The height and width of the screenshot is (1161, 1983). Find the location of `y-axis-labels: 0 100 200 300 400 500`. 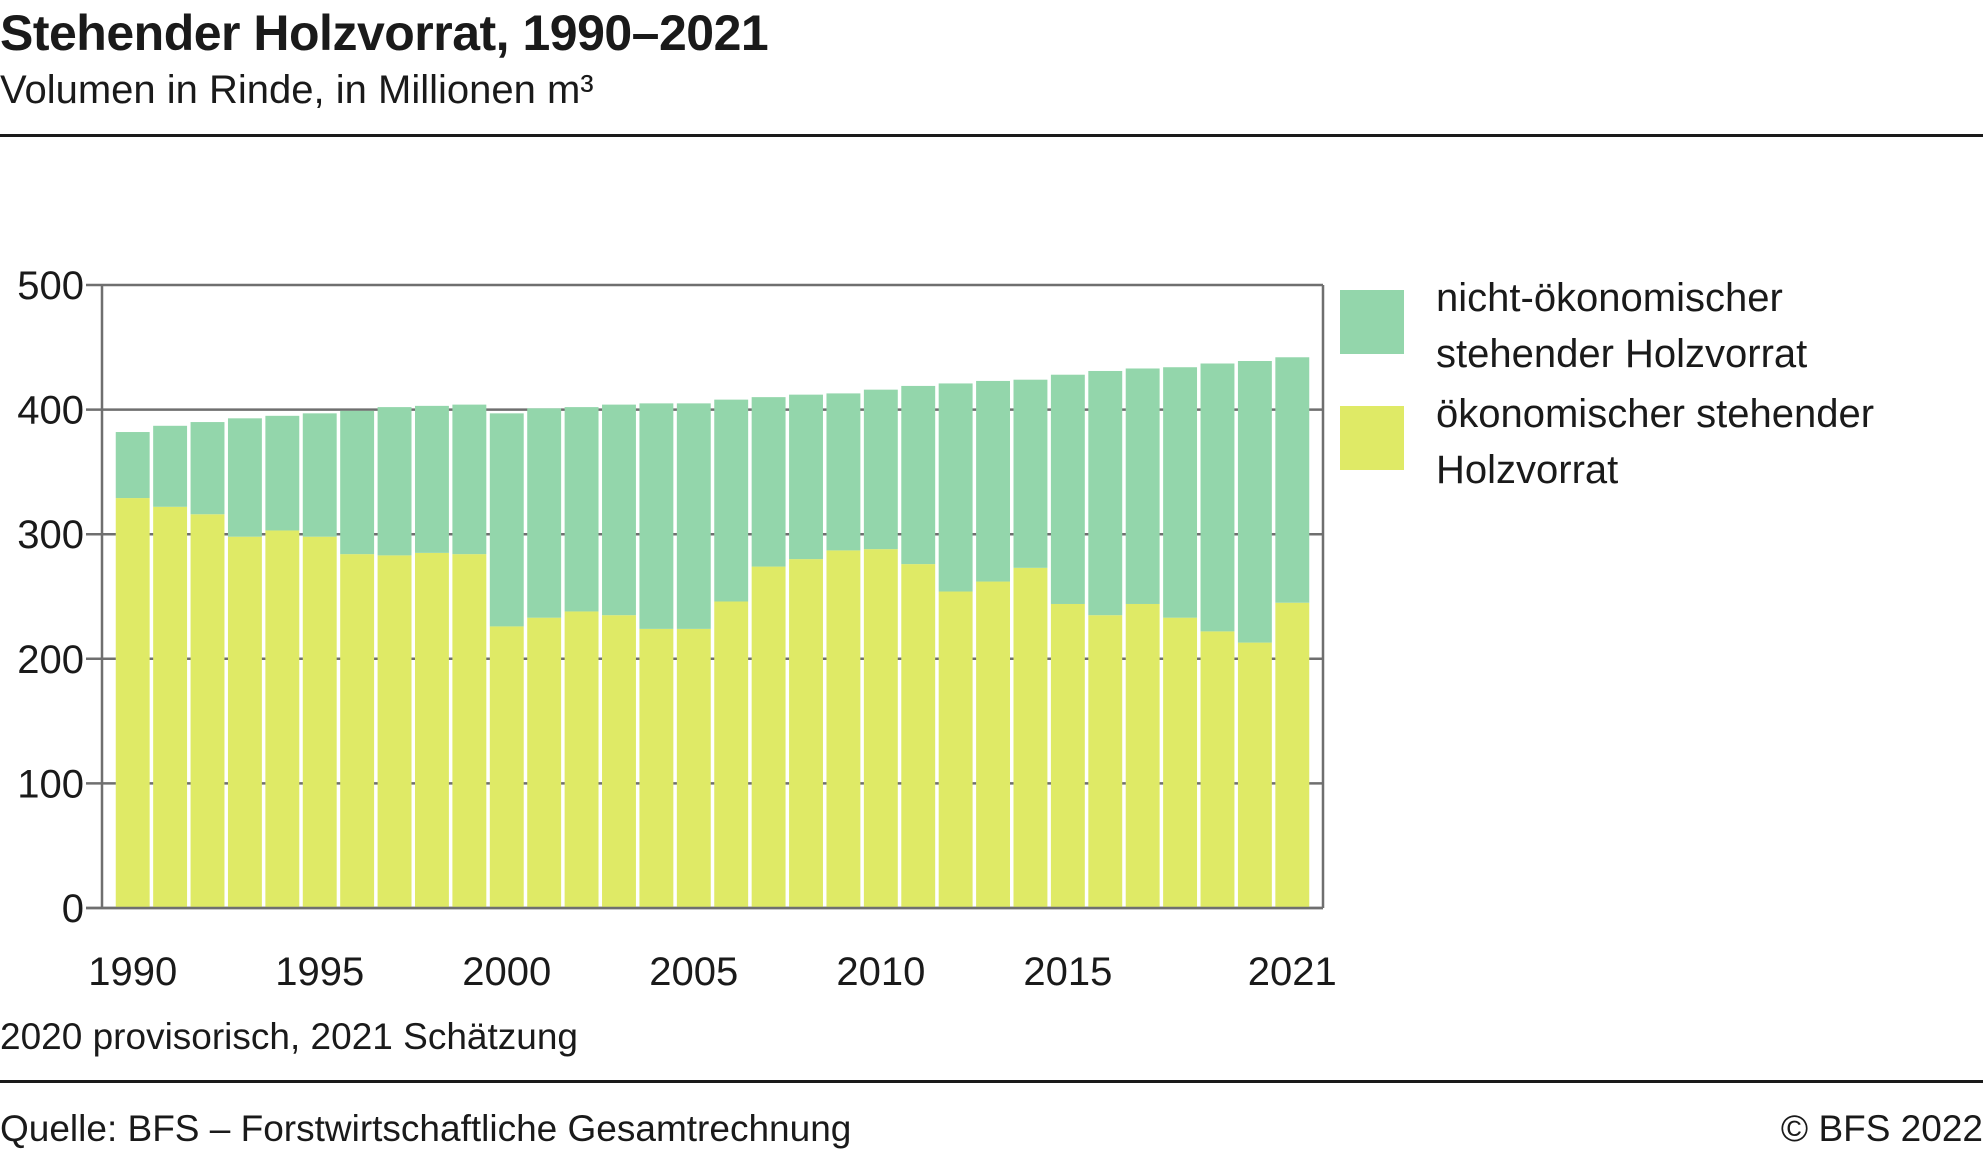

y-axis-labels: 0 100 200 300 400 500 is located at coordinates (50, 597).